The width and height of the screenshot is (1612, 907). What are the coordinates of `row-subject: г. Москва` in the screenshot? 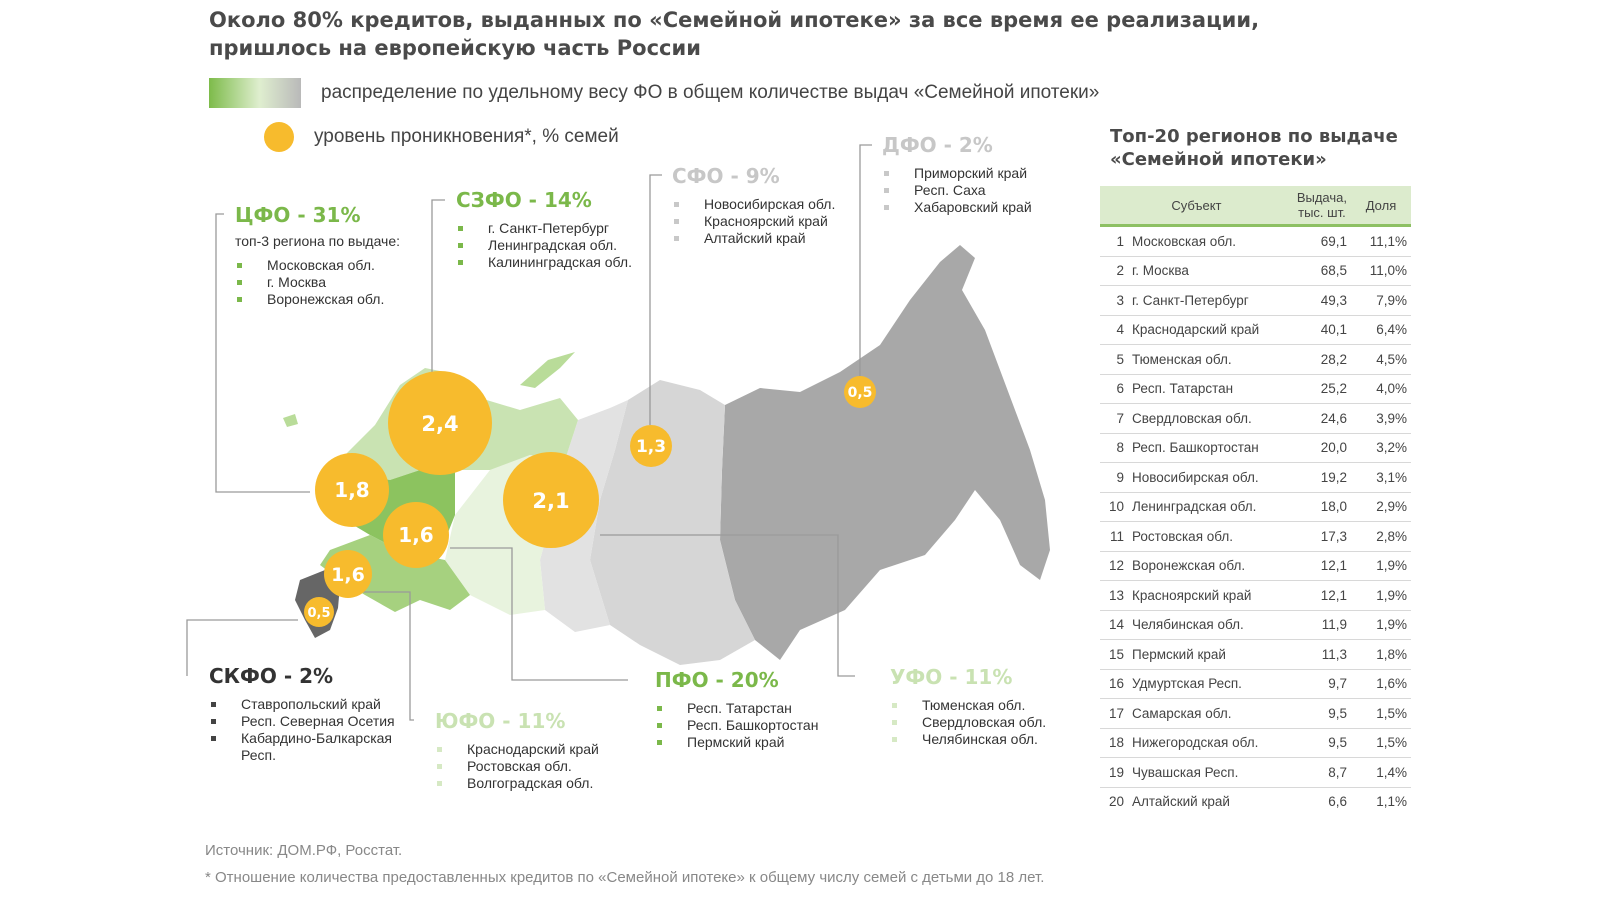 It's located at (1210, 271).